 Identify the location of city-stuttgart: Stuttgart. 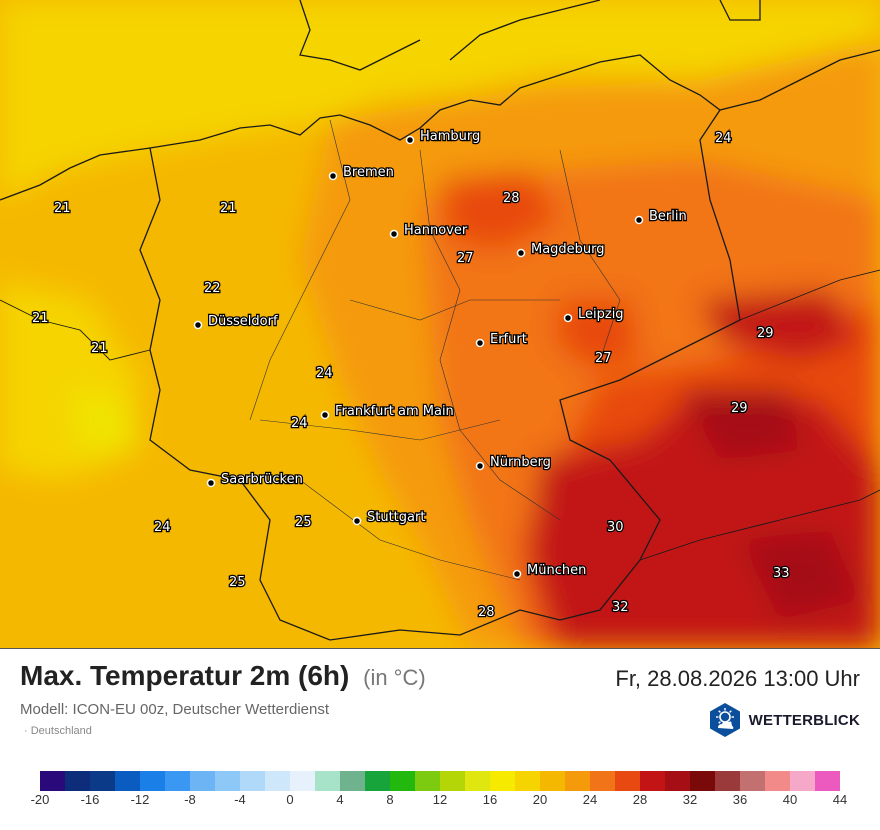
(389, 517).